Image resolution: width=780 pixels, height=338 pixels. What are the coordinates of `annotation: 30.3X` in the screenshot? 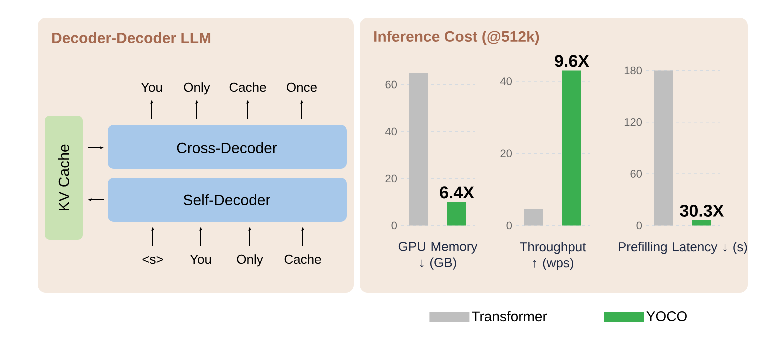 It's located at (702, 210).